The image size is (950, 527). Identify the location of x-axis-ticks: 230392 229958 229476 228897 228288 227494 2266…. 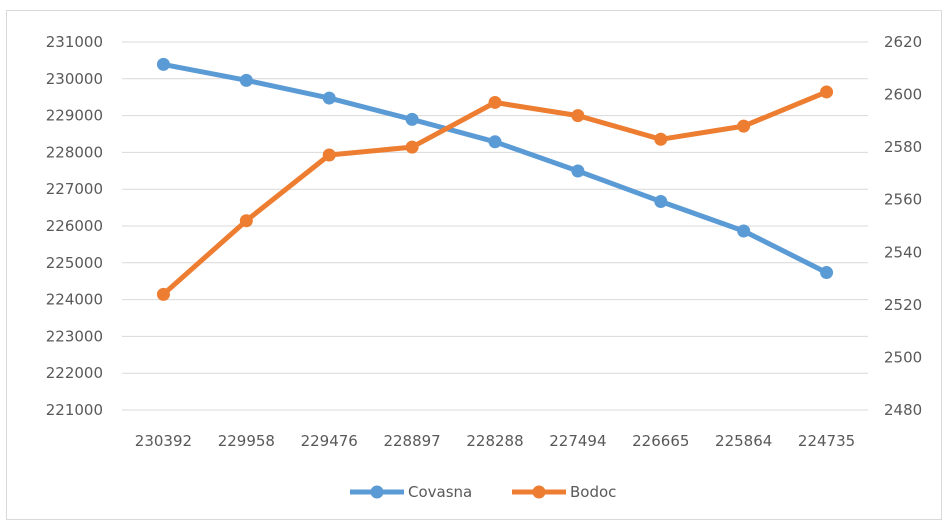
(495, 441).